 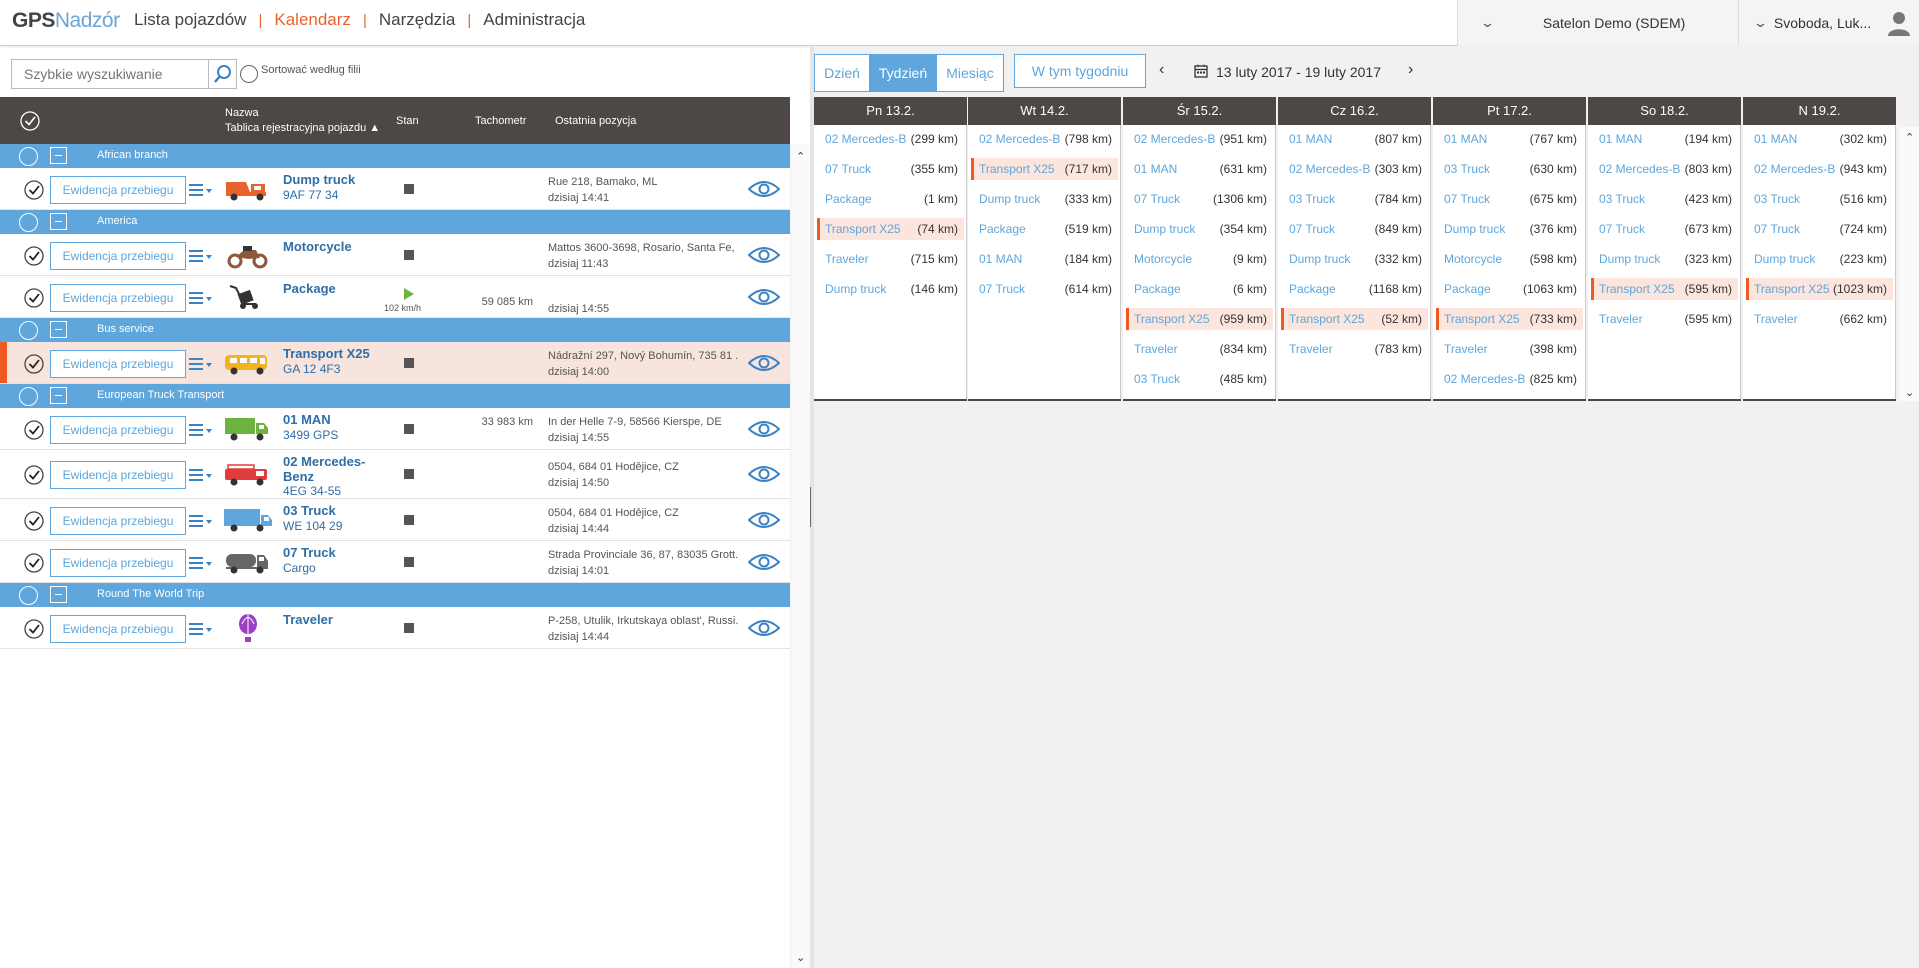 What do you see at coordinates (1354, 139) in the screenshot?
I see `trip-entry: 01 MAN (807 km)` at bounding box center [1354, 139].